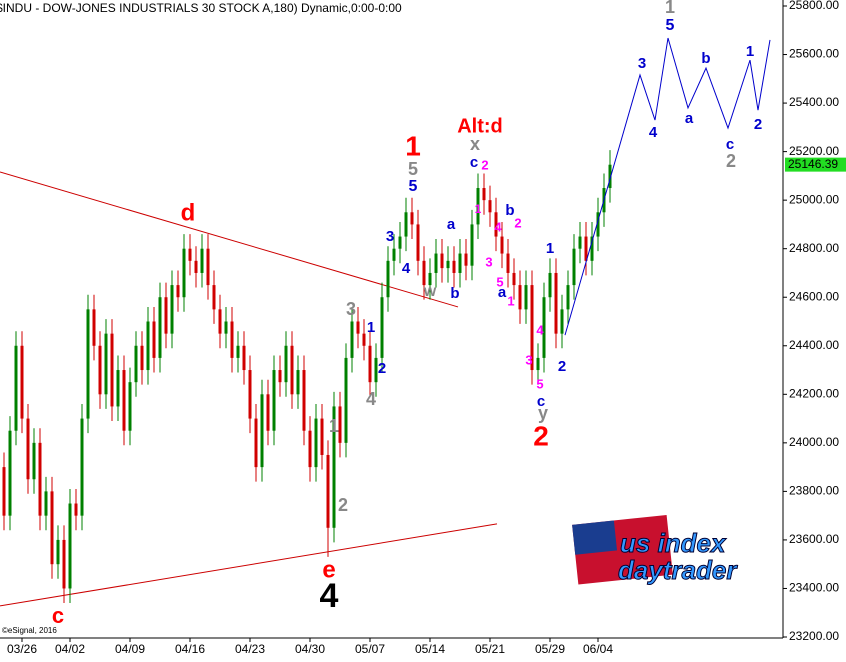 The width and height of the screenshot is (846, 662). What do you see at coordinates (509, 210) in the screenshot?
I see `wave-label: b` at bounding box center [509, 210].